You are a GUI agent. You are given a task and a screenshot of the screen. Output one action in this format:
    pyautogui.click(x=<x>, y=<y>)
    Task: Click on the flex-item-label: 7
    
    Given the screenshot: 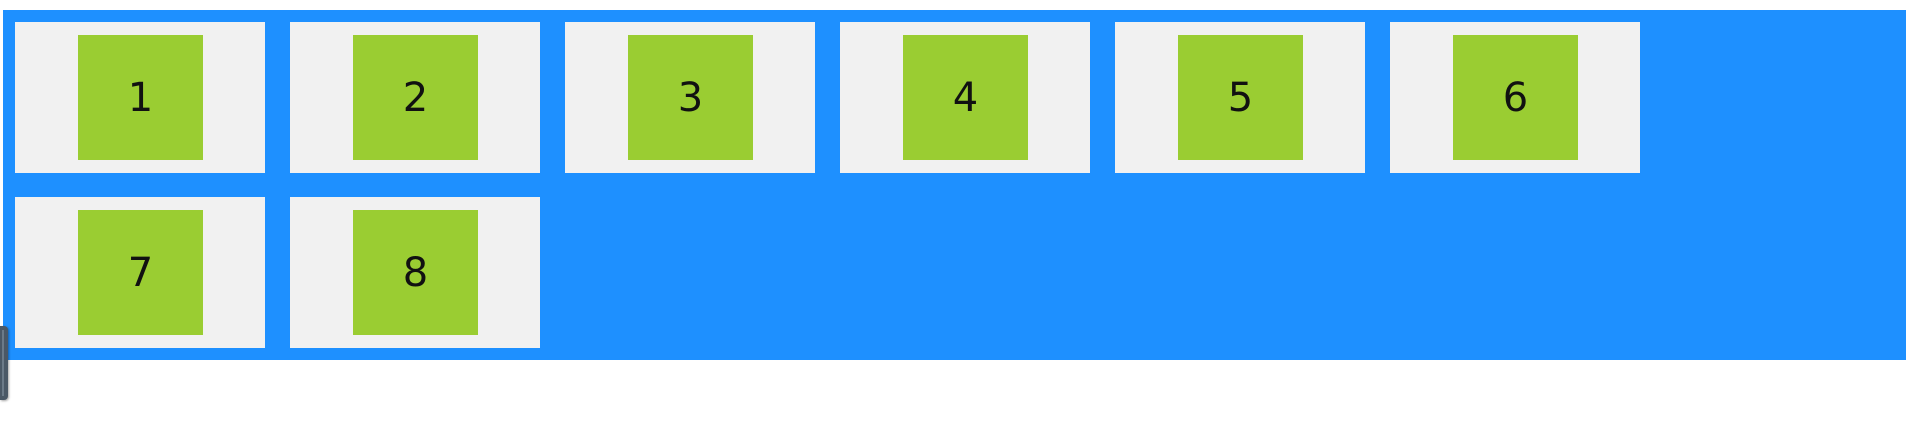 What is the action you would take?
    pyautogui.click(x=140, y=272)
    